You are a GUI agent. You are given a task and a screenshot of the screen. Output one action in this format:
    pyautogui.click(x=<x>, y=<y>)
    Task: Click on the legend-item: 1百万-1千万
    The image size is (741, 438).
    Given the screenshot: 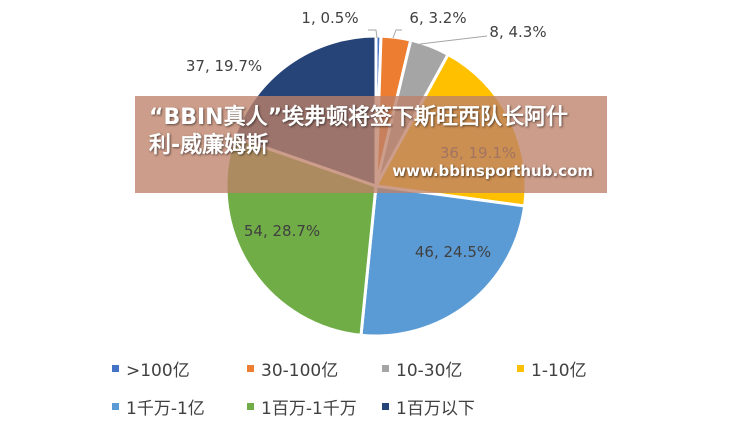 What is the action you would take?
    pyautogui.click(x=314, y=406)
    